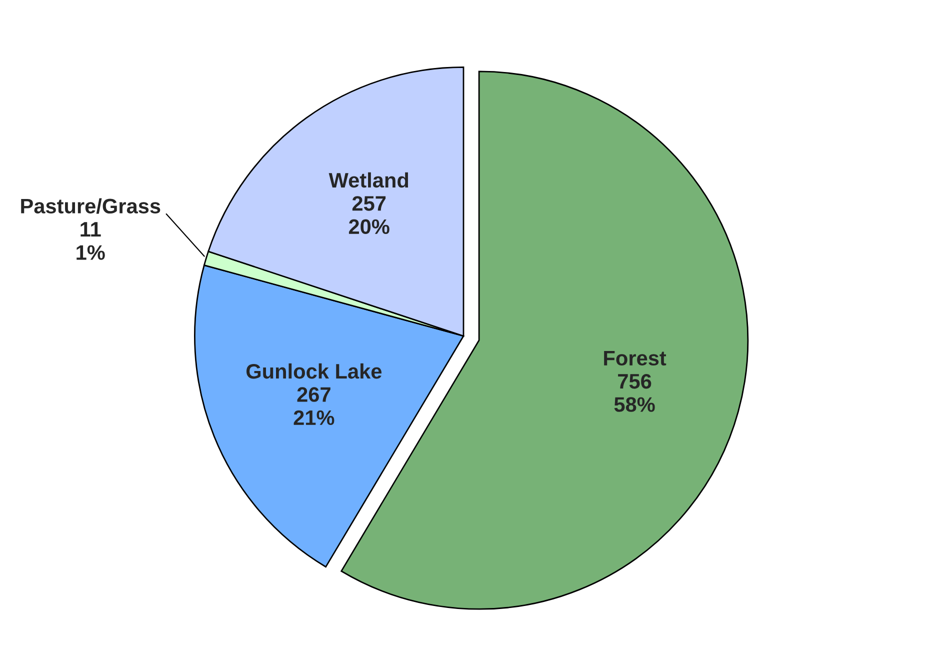  Describe the element at coordinates (314, 371) in the screenshot. I see `slice-label: Gunlock Lake` at that location.